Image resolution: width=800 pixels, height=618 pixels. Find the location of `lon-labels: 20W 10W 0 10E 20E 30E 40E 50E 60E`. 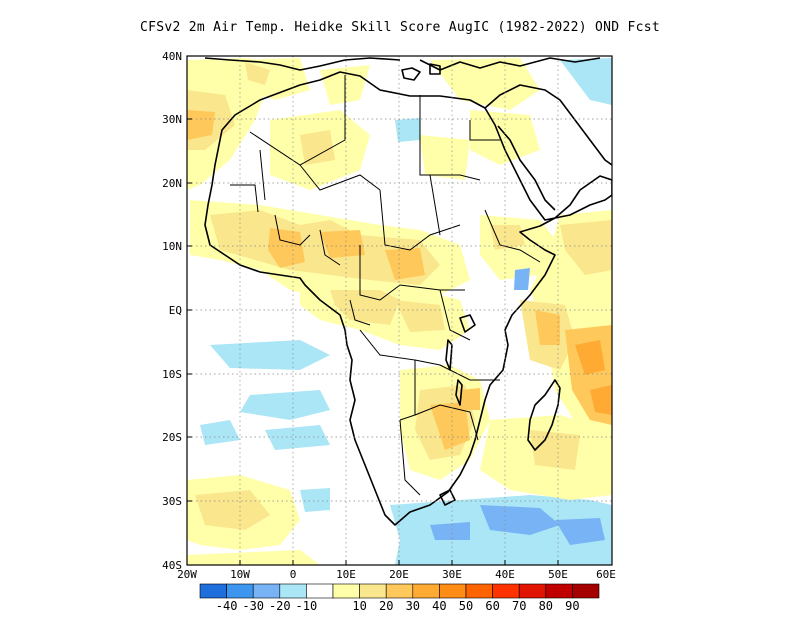

lon-labels: 20W 10W 0 10E 20E 30E 40E 50E 60E is located at coordinates (396, 574).